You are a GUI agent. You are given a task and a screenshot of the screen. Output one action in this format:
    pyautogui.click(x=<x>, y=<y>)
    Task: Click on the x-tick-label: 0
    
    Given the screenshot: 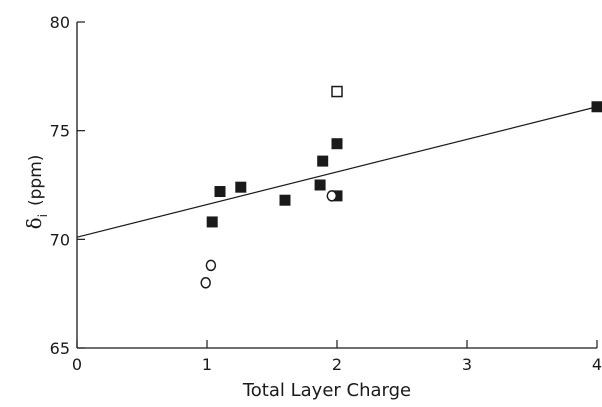 What is the action you would take?
    pyautogui.click(x=77, y=364)
    